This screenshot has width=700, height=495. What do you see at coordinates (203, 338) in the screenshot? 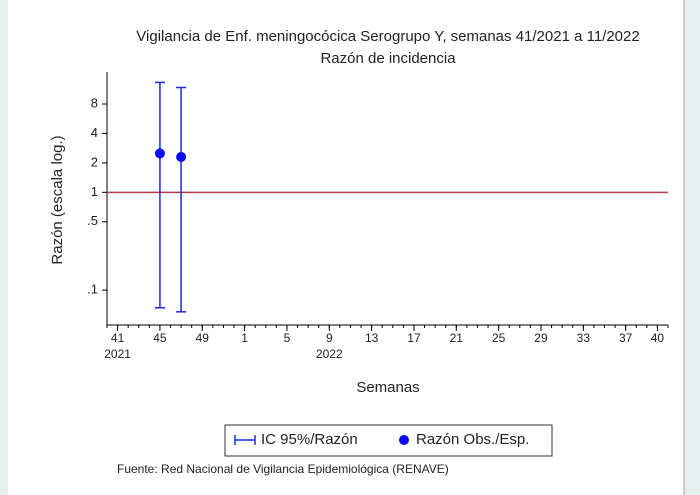
I see `x-tick-label: 49` at bounding box center [203, 338].